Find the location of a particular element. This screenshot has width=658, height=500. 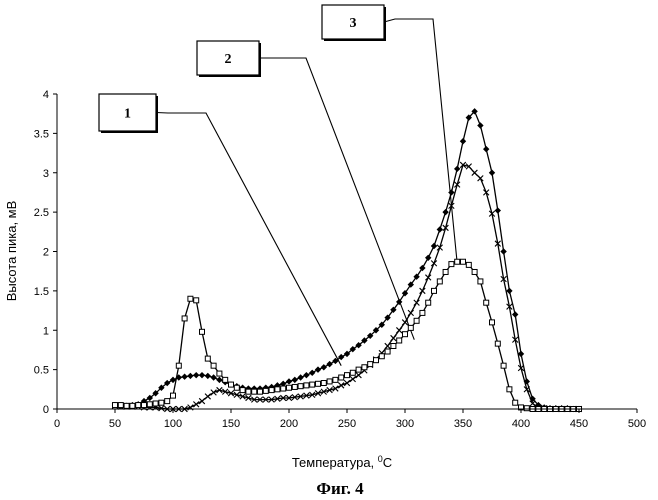

x-axis-title-text: Температура, is located at coordinates (335, 462).